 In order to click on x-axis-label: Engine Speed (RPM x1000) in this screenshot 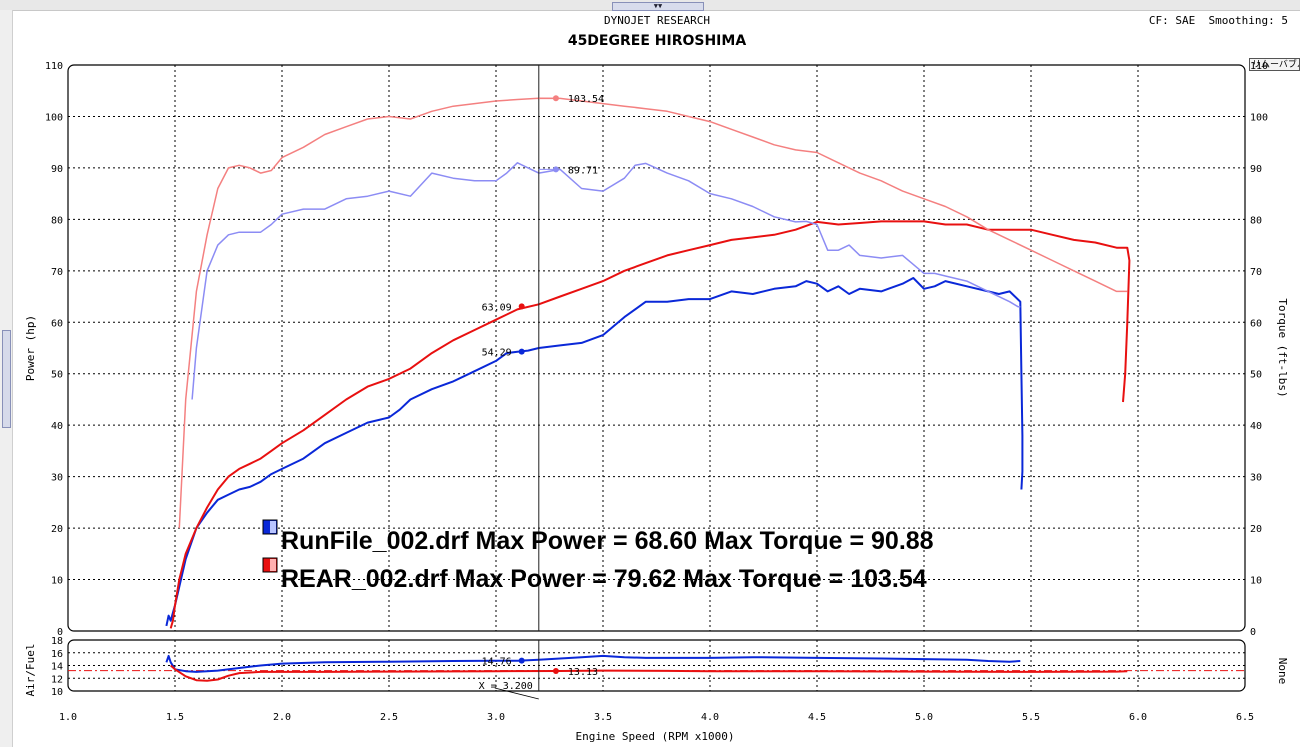, I will do `click(655, 736)`.